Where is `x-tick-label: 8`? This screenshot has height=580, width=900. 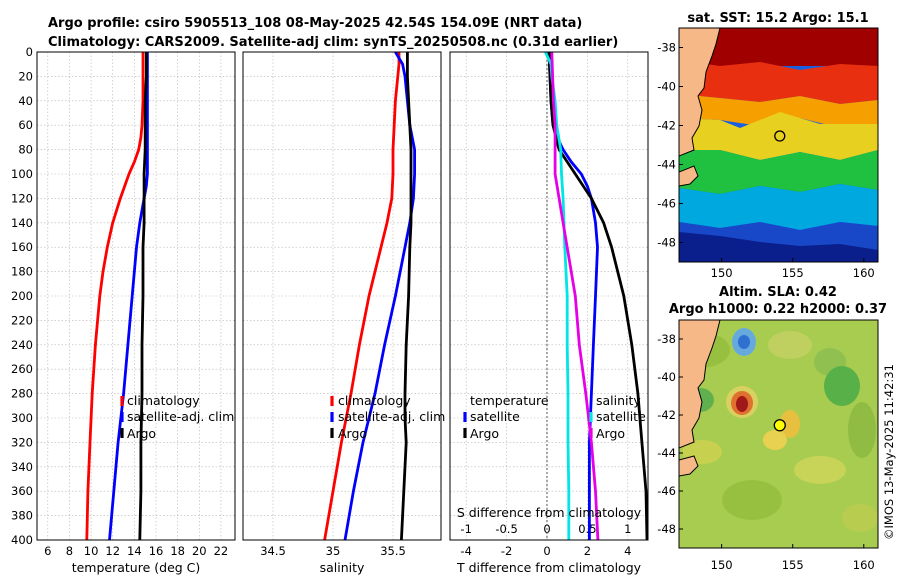
x-tick-label: 8 is located at coordinates (69, 551).